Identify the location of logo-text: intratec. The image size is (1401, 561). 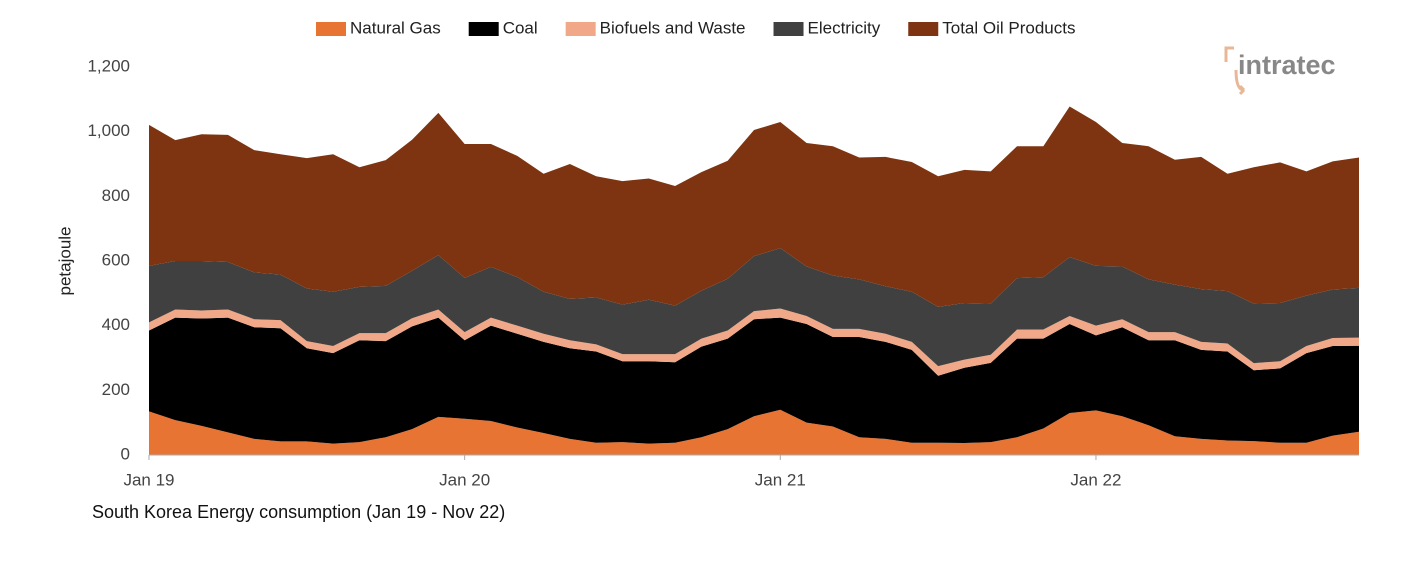
(1287, 65).